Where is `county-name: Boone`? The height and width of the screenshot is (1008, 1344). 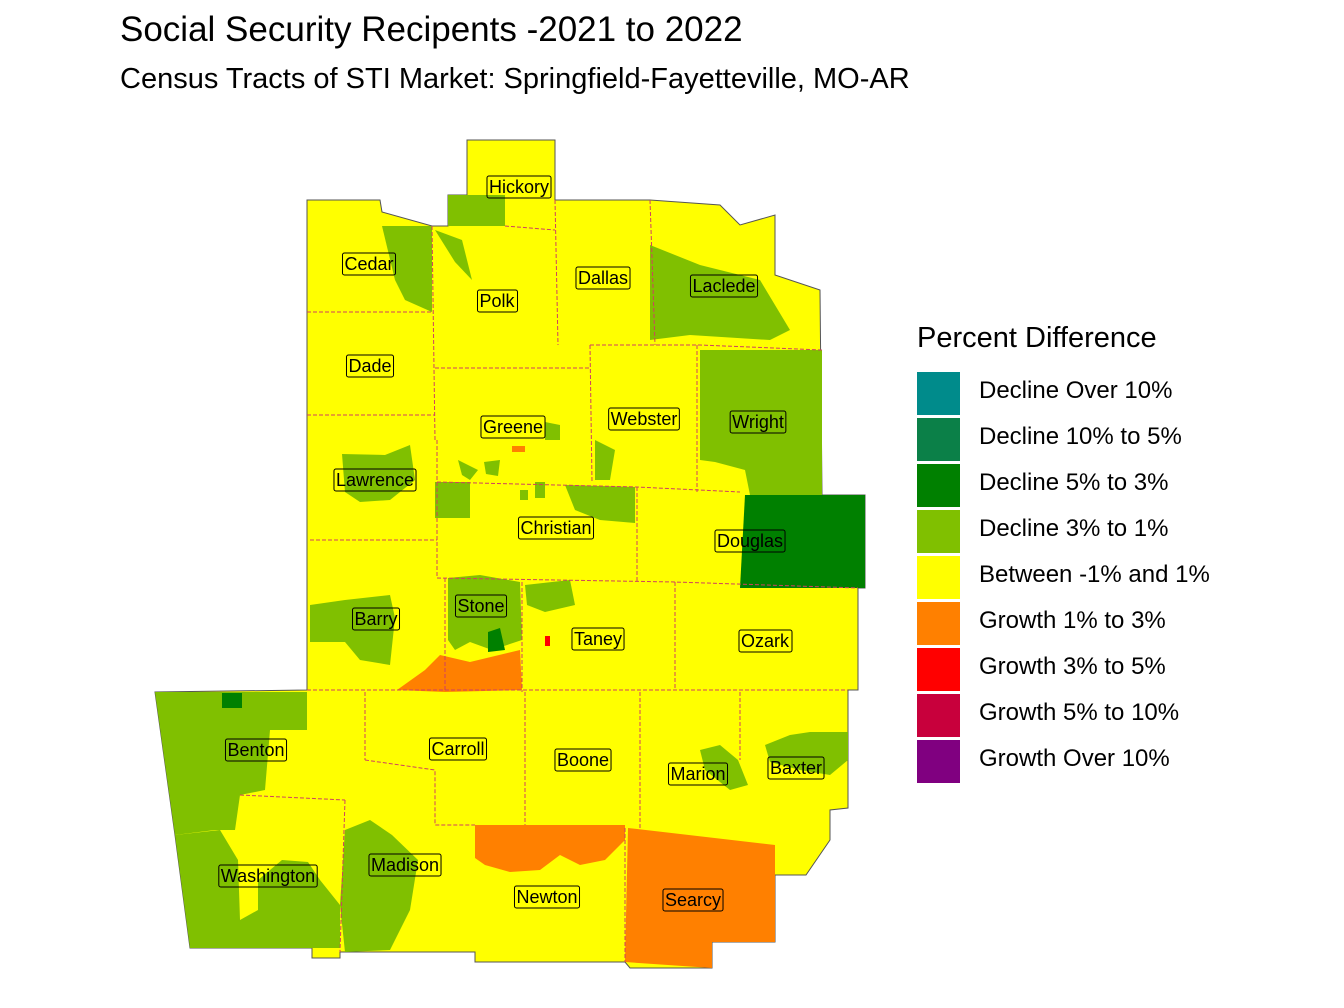 county-name: Boone is located at coordinates (583, 760).